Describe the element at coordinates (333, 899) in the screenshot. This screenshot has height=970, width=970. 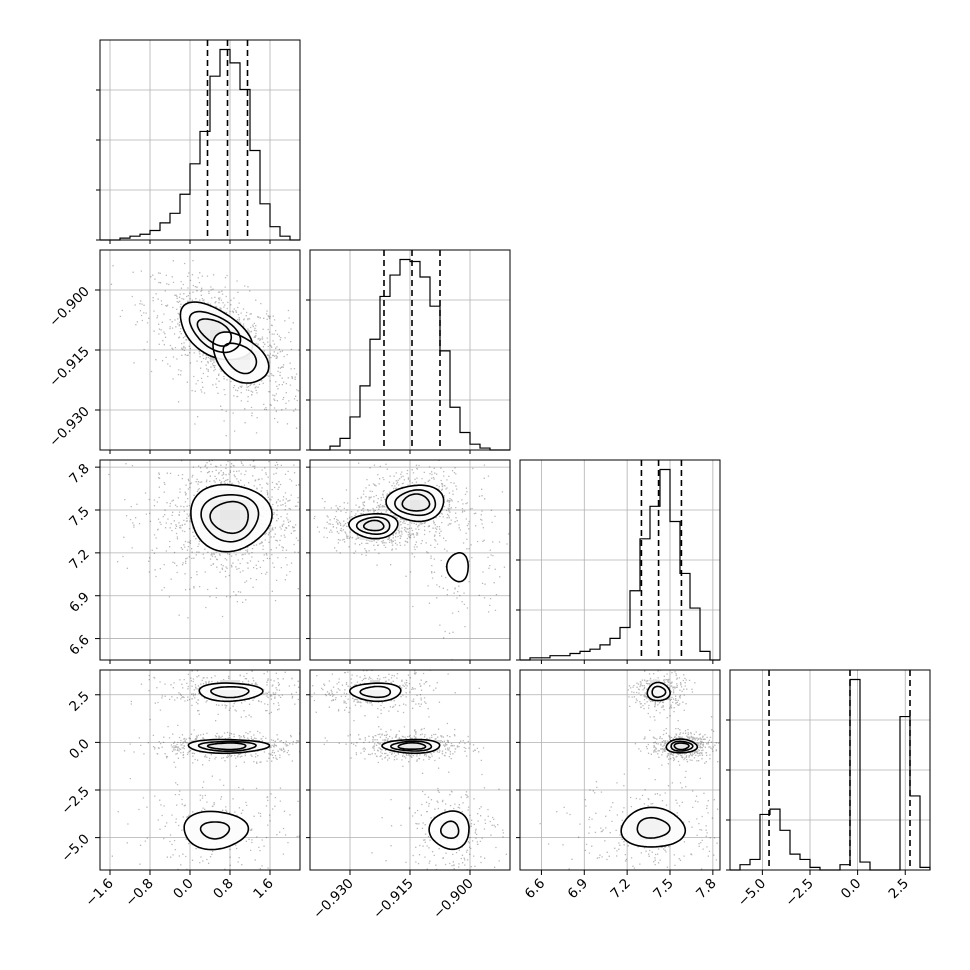
I see `x-tick-label: −0.930` at that location.